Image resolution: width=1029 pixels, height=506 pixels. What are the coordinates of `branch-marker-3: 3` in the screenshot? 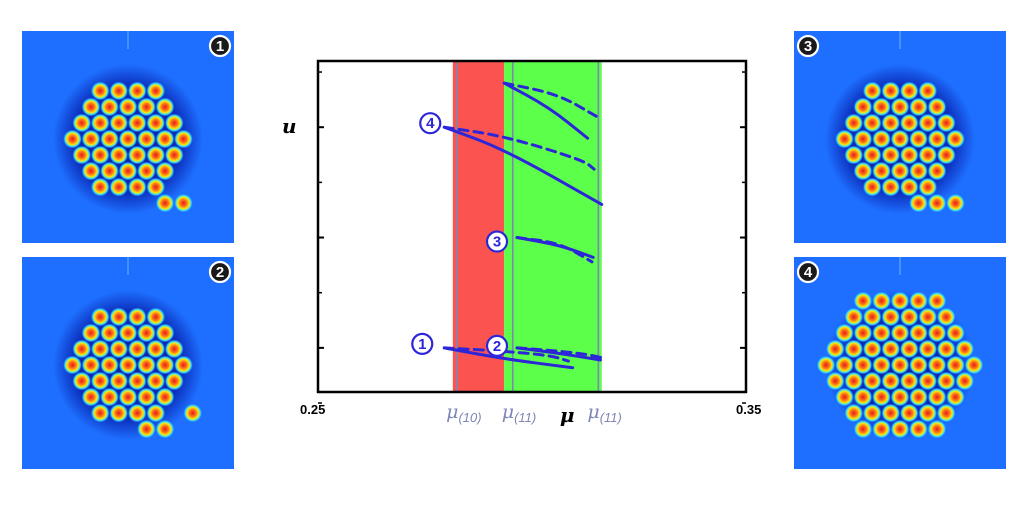 It's located at (497, 241).